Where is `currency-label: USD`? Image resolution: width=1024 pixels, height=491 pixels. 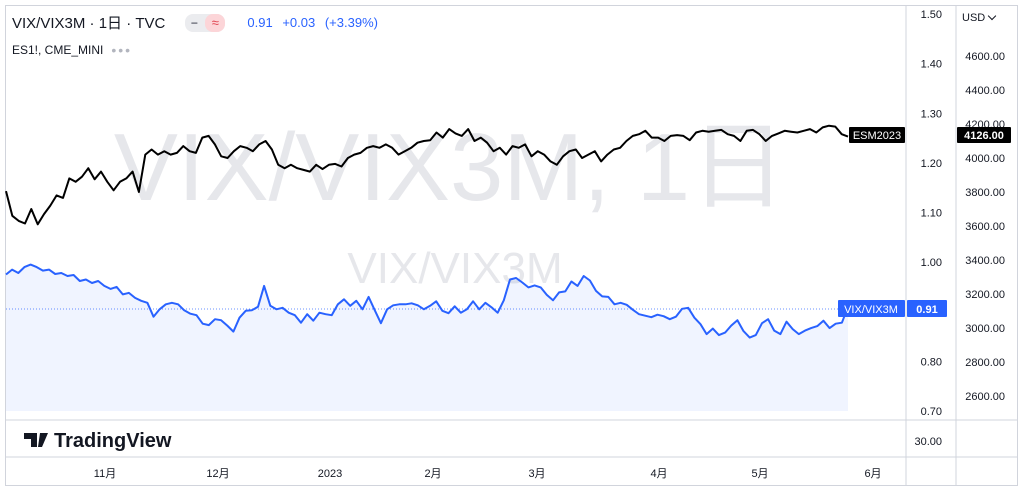
currency-label: USD is located at coordinates (974, 18).